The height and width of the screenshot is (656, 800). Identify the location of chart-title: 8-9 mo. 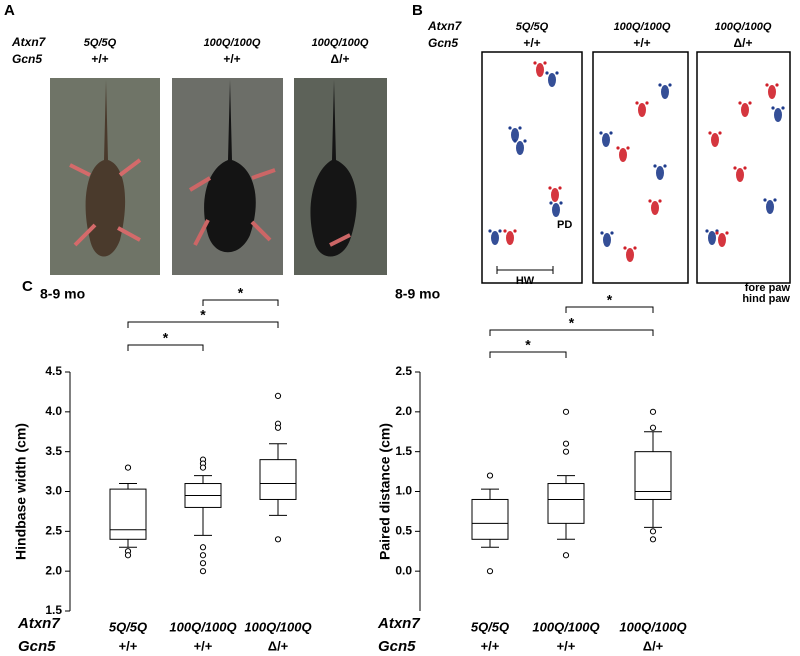
(62, 294).